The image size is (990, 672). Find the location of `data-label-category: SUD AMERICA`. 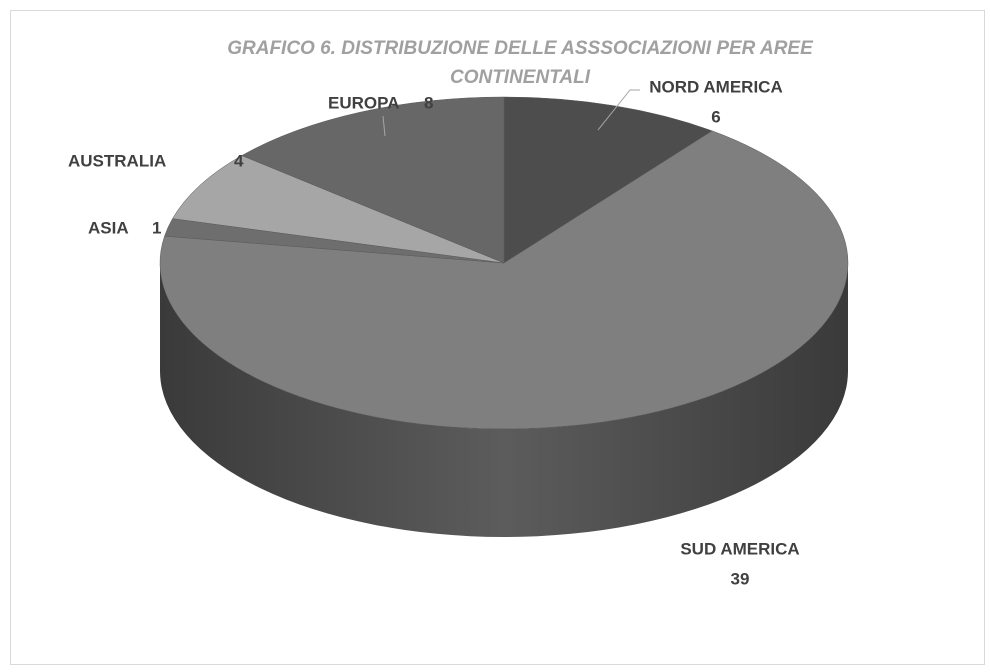

data-label-category: SUD AMERICA is located at coordinates (739, 548).